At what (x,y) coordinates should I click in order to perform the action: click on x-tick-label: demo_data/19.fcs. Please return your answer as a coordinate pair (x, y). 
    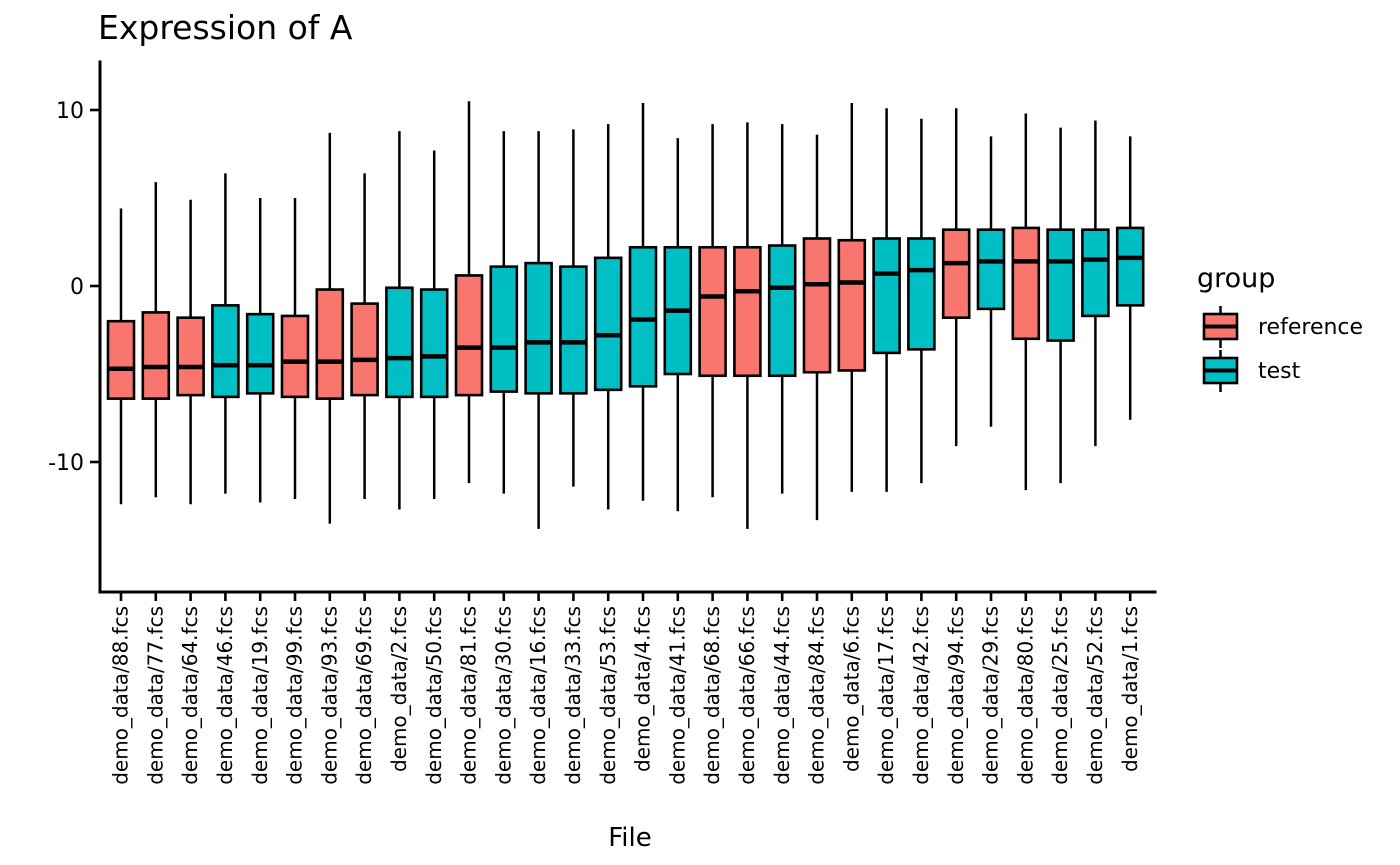
    Looking at the image, I should click on (260, 695).